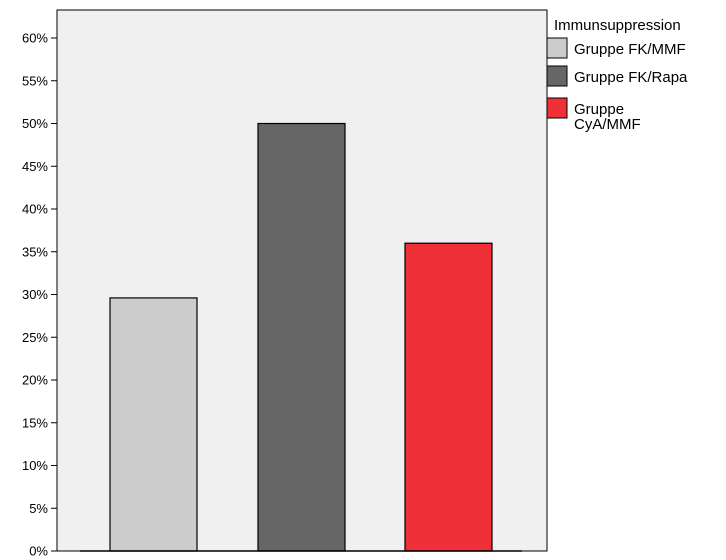 This screenshot has height=560, width=726. What do you see at coordinates (35, 337) in the screenshot?
I see `y-tick-label: 25%` at bounding box center [35, 337].